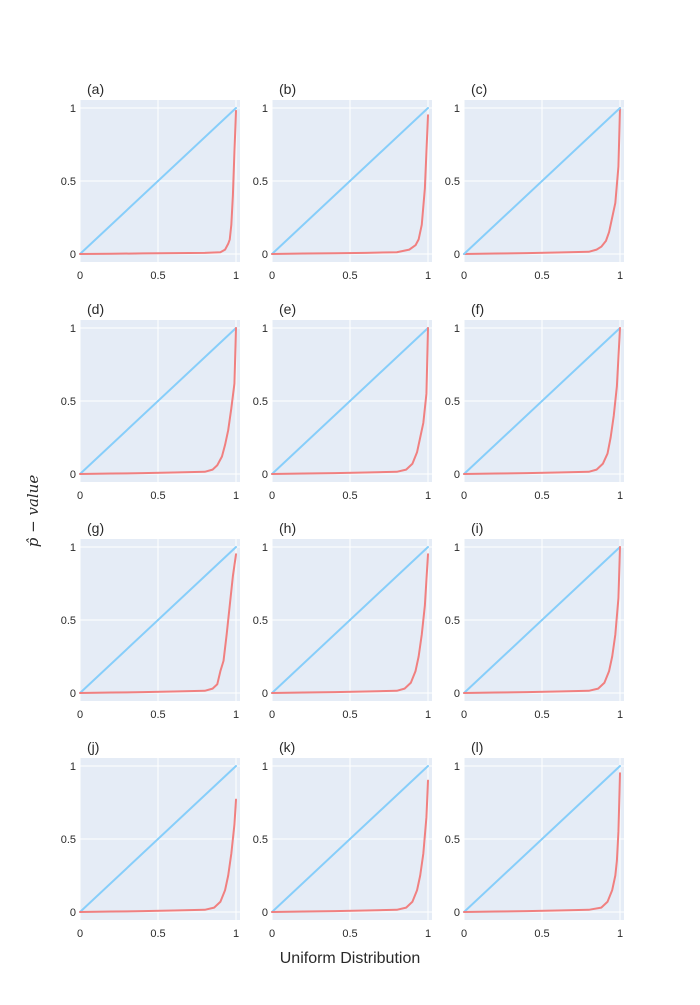 This screenshot has width=700, height=1005. I want to click on subplot-label: (i), so click(477, 528).